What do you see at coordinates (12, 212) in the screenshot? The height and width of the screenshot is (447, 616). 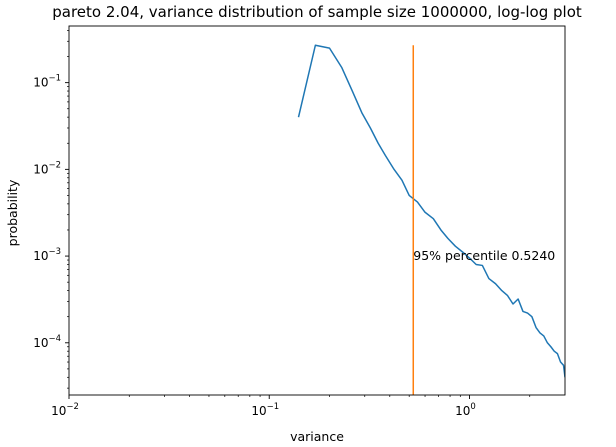 I see `y-axis-label: probability` at bounding box center [12, 212].